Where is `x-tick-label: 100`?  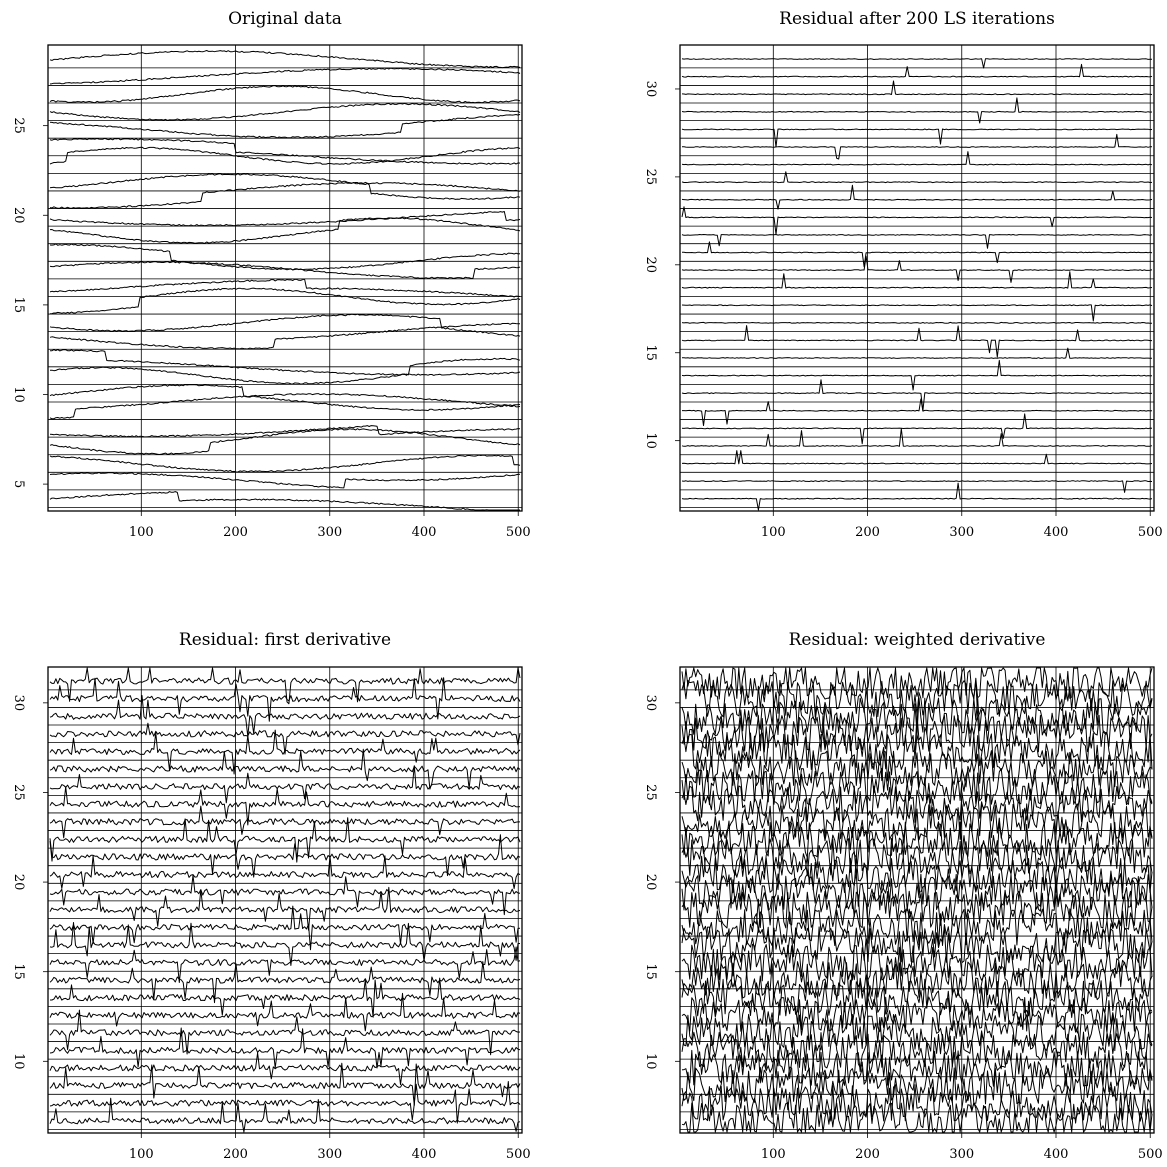 x-tick-label: 100 is located at coordinates (773, 532).